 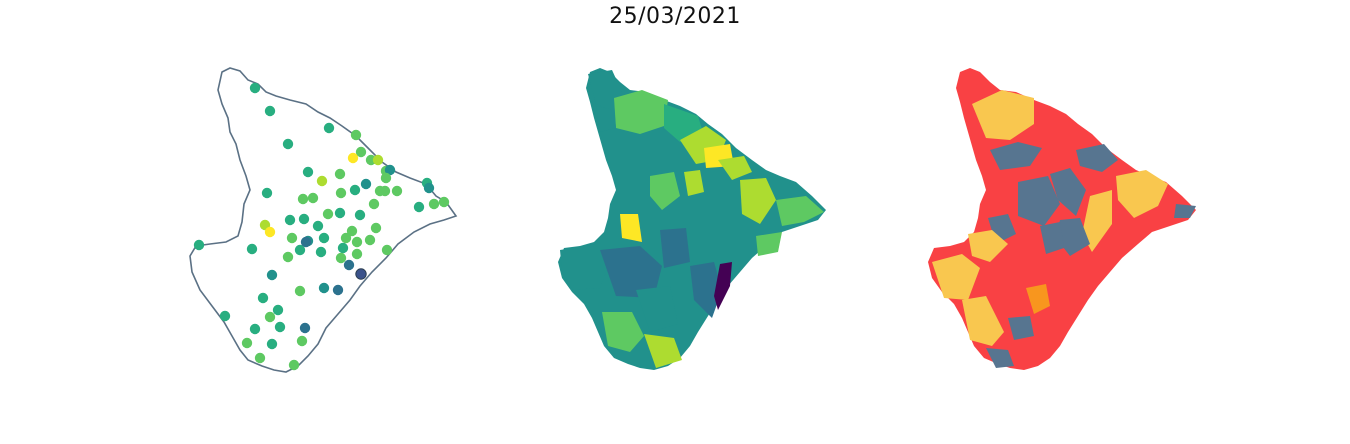 I want to click on points-layer, so click(x=321, y=226).